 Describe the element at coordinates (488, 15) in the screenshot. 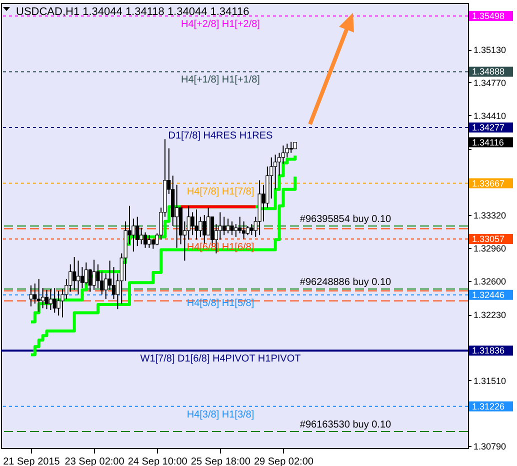

I see `ref-line-label: 1.35498` at that location.